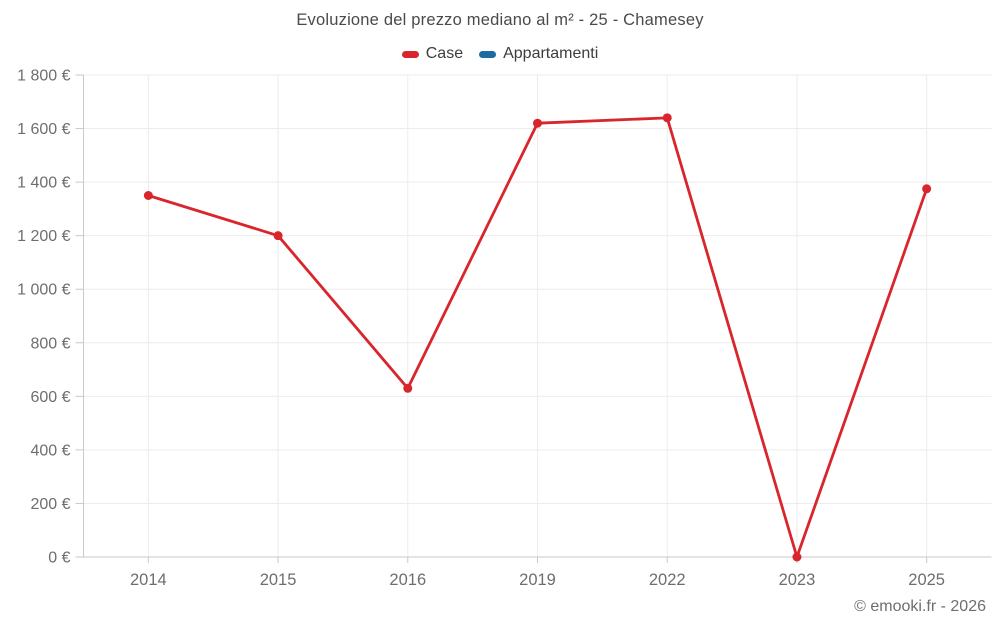 Image resolution: width=1000 pixels, height=625 pixels. I want to click on x-tick-label: 2015, so click(278, 580).